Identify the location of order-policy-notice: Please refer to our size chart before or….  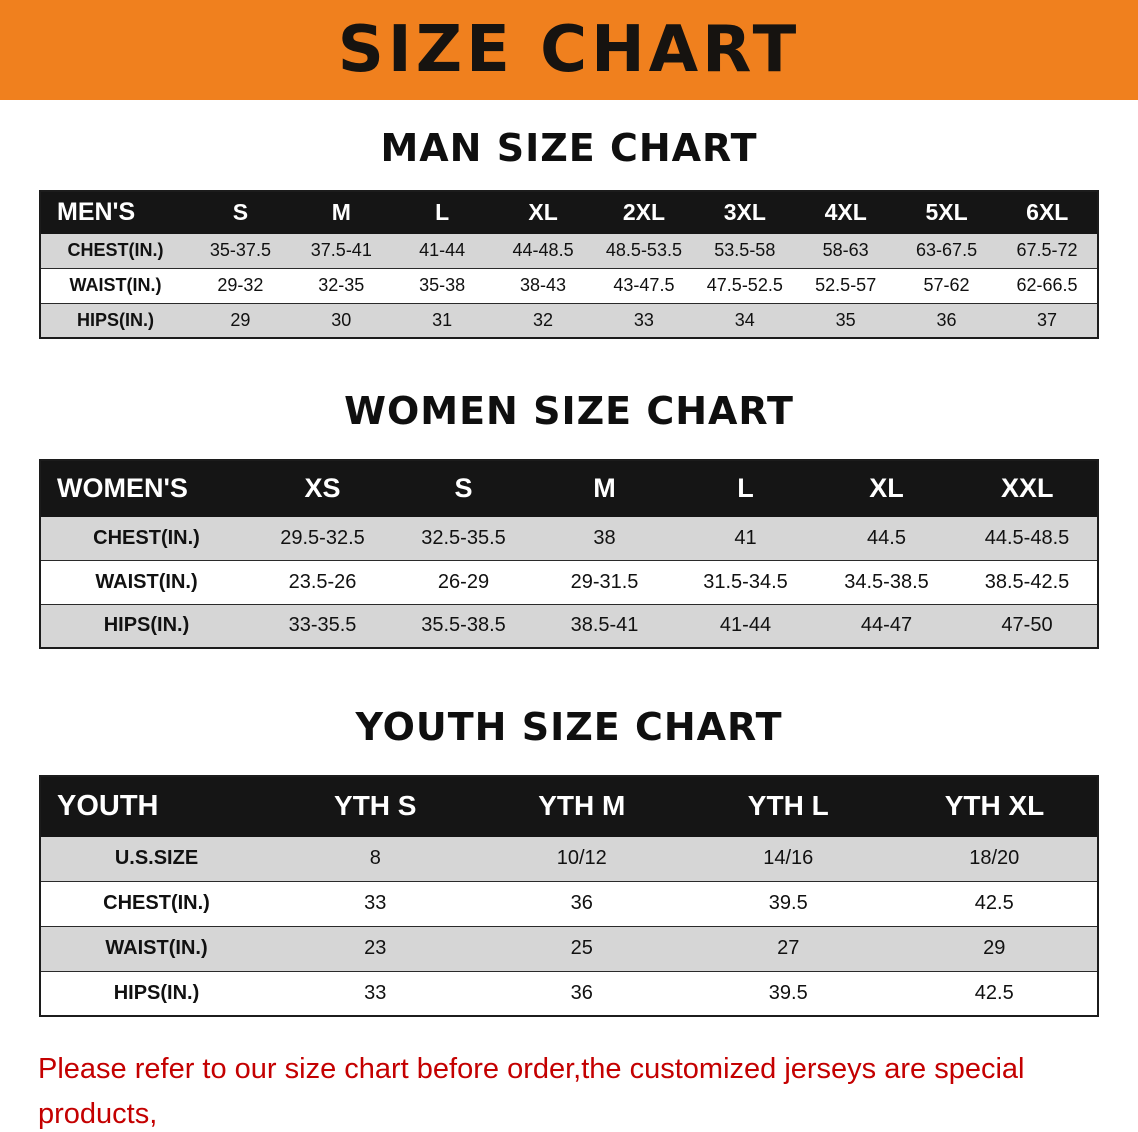
(588, 1089).